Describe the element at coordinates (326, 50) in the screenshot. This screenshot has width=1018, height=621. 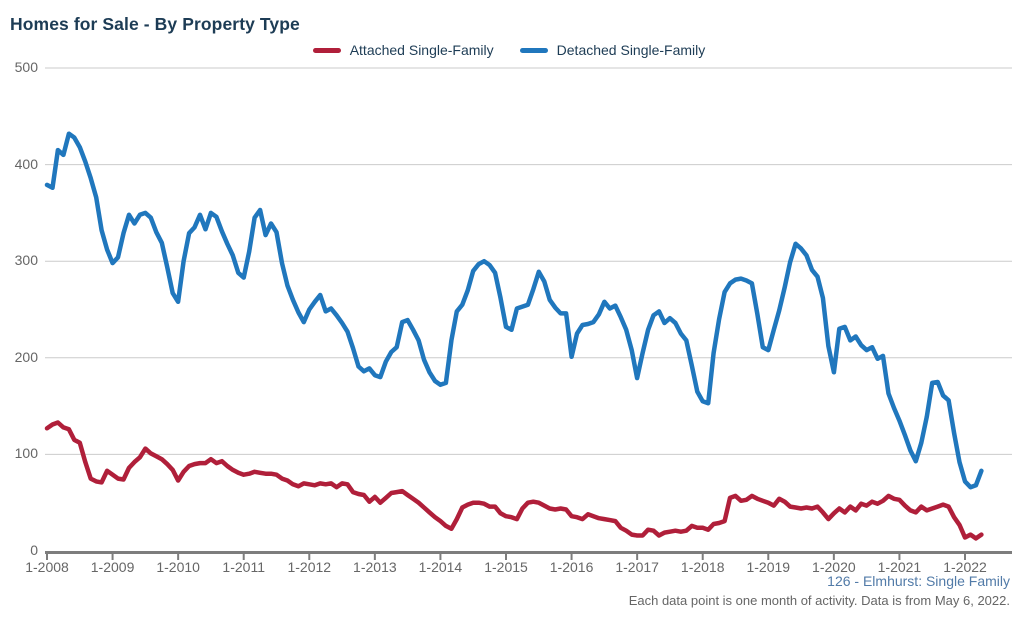
I see `attached-series-swatch-icon` at that location.